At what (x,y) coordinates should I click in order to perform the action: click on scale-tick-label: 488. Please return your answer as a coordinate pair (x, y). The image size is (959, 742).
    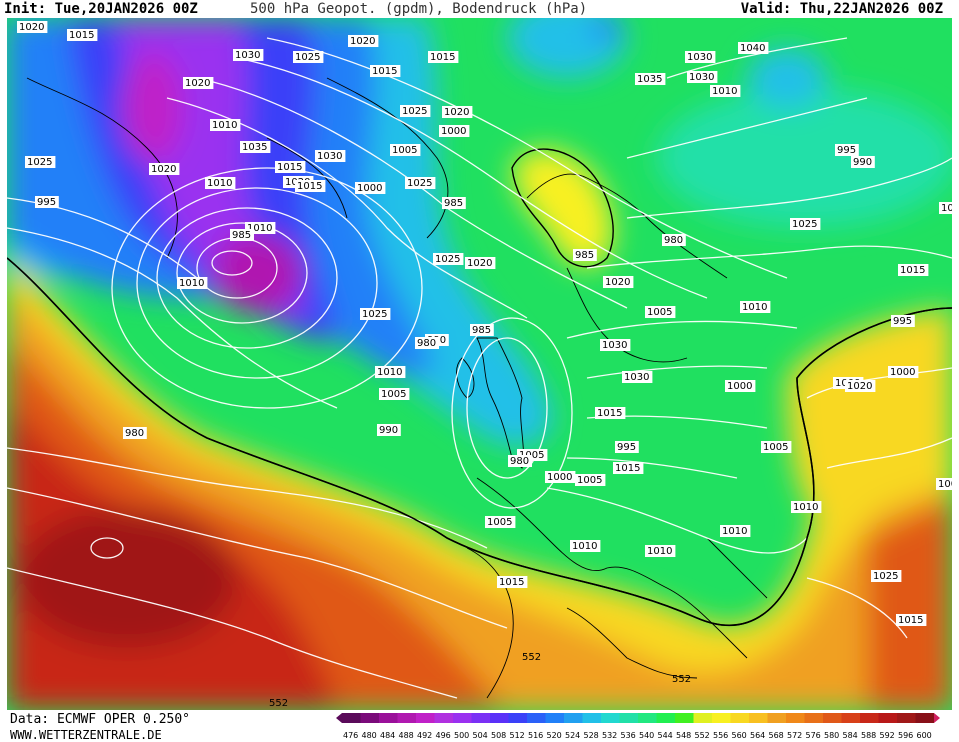
    Looking at the image, I should click on (406, 735).